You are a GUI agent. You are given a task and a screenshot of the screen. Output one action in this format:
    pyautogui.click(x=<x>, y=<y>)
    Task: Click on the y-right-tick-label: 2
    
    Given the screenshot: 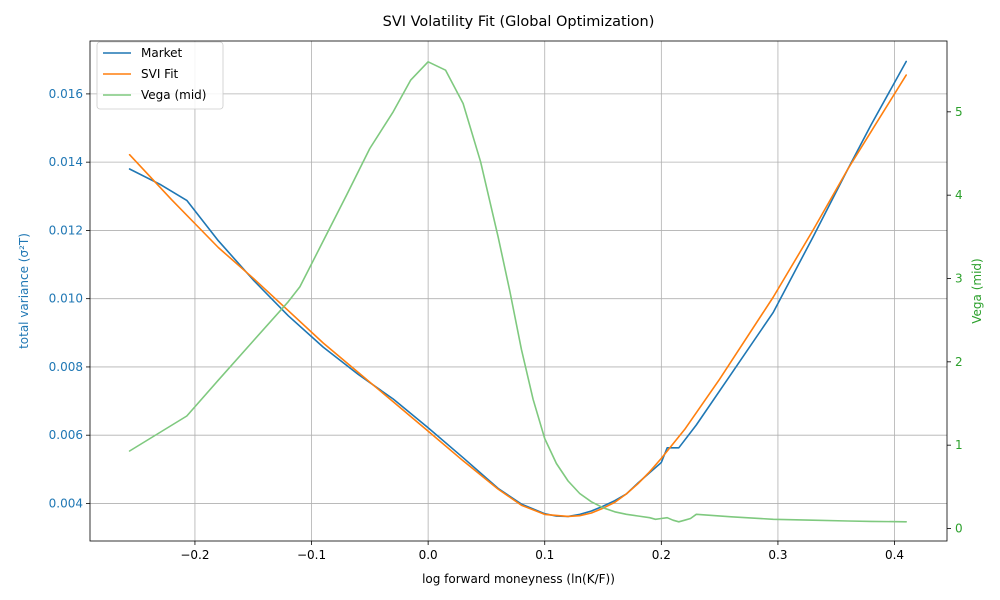 What is the action you would take?
    pyautogui.click(x=959, y=362)
    